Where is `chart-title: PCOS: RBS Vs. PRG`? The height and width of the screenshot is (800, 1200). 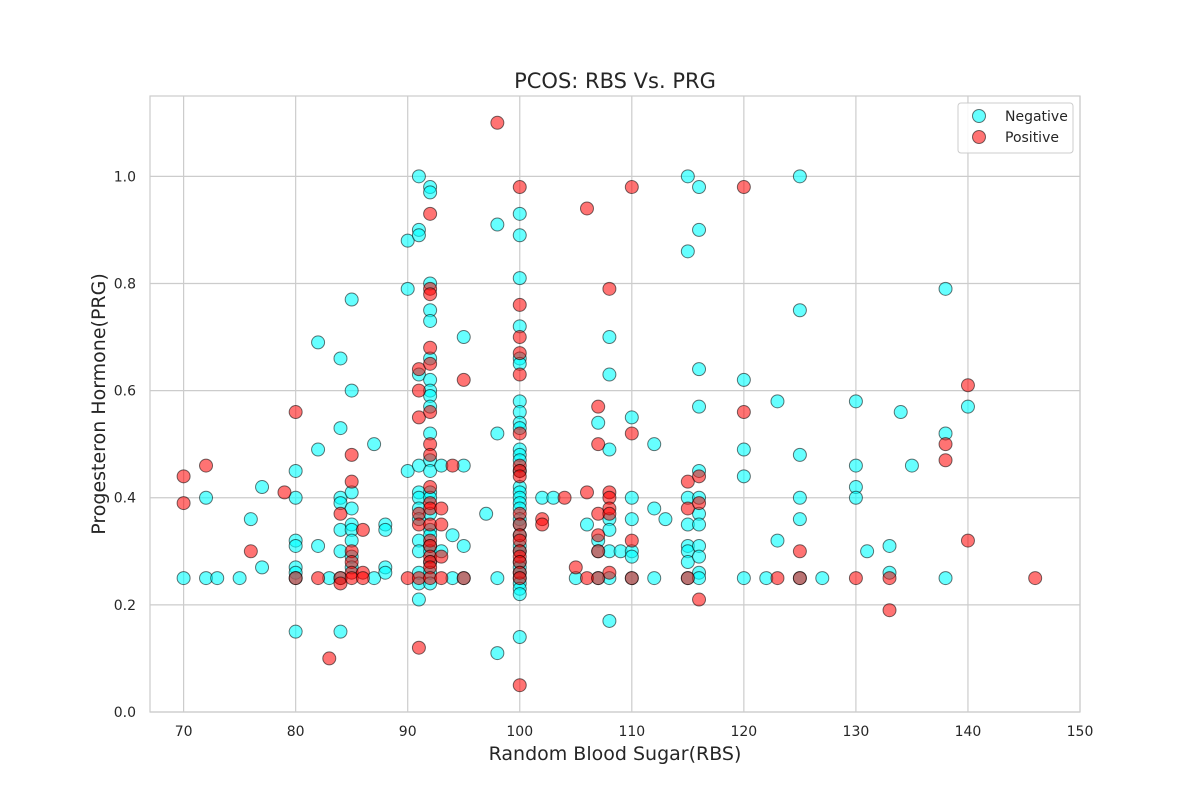 chart-title: PCOS: RBS Vs. PRG is located at coordinates (615, 81).